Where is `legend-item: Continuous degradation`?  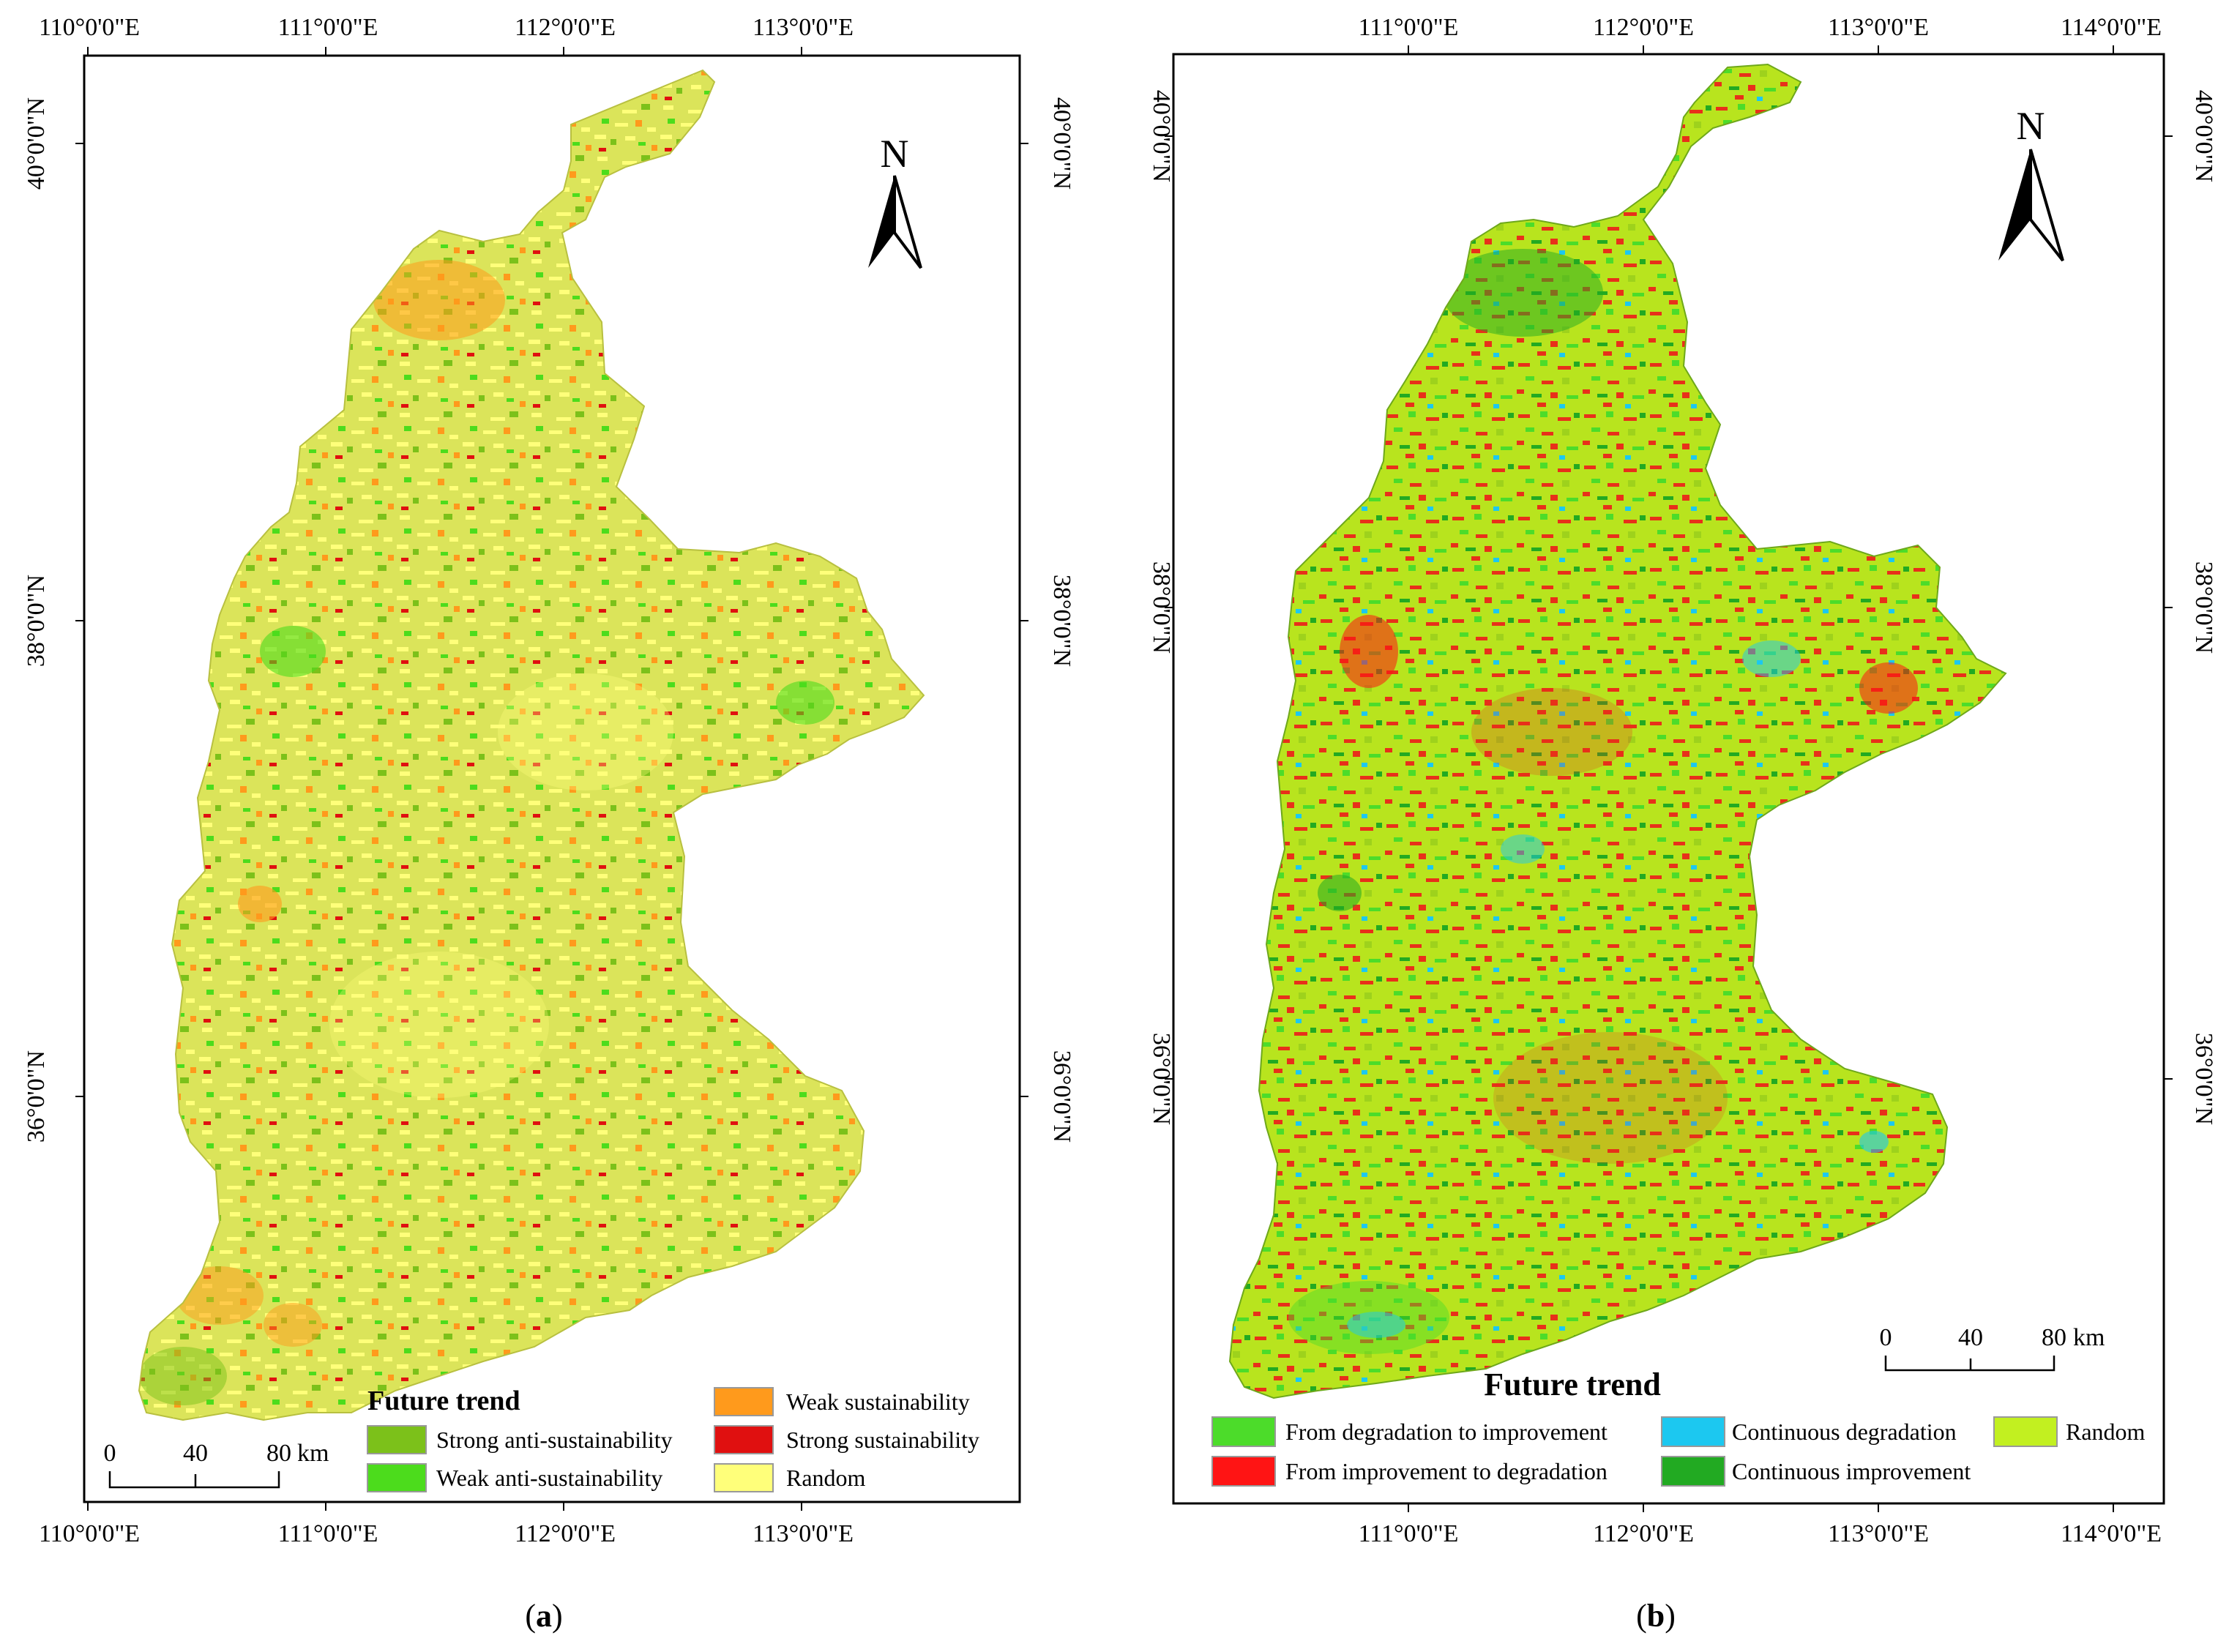
legend-item: Continuous degradation is located at coordinates (1809, 1431).